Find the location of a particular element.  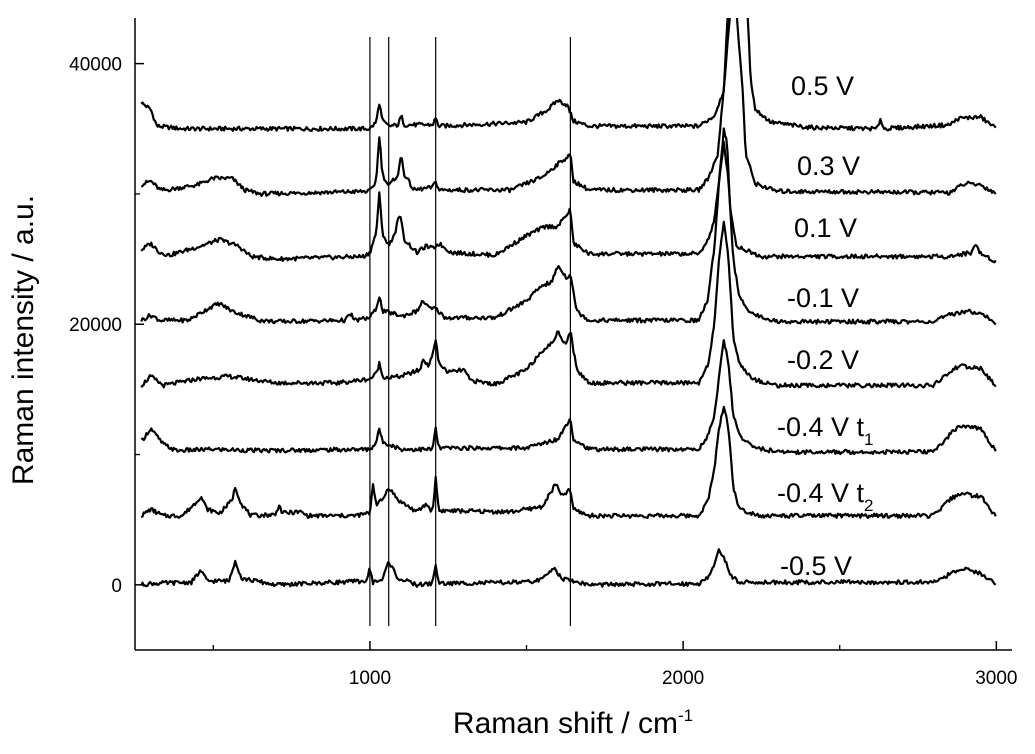

series-label-main: 0.5 V is located at coordinates (822, 86).